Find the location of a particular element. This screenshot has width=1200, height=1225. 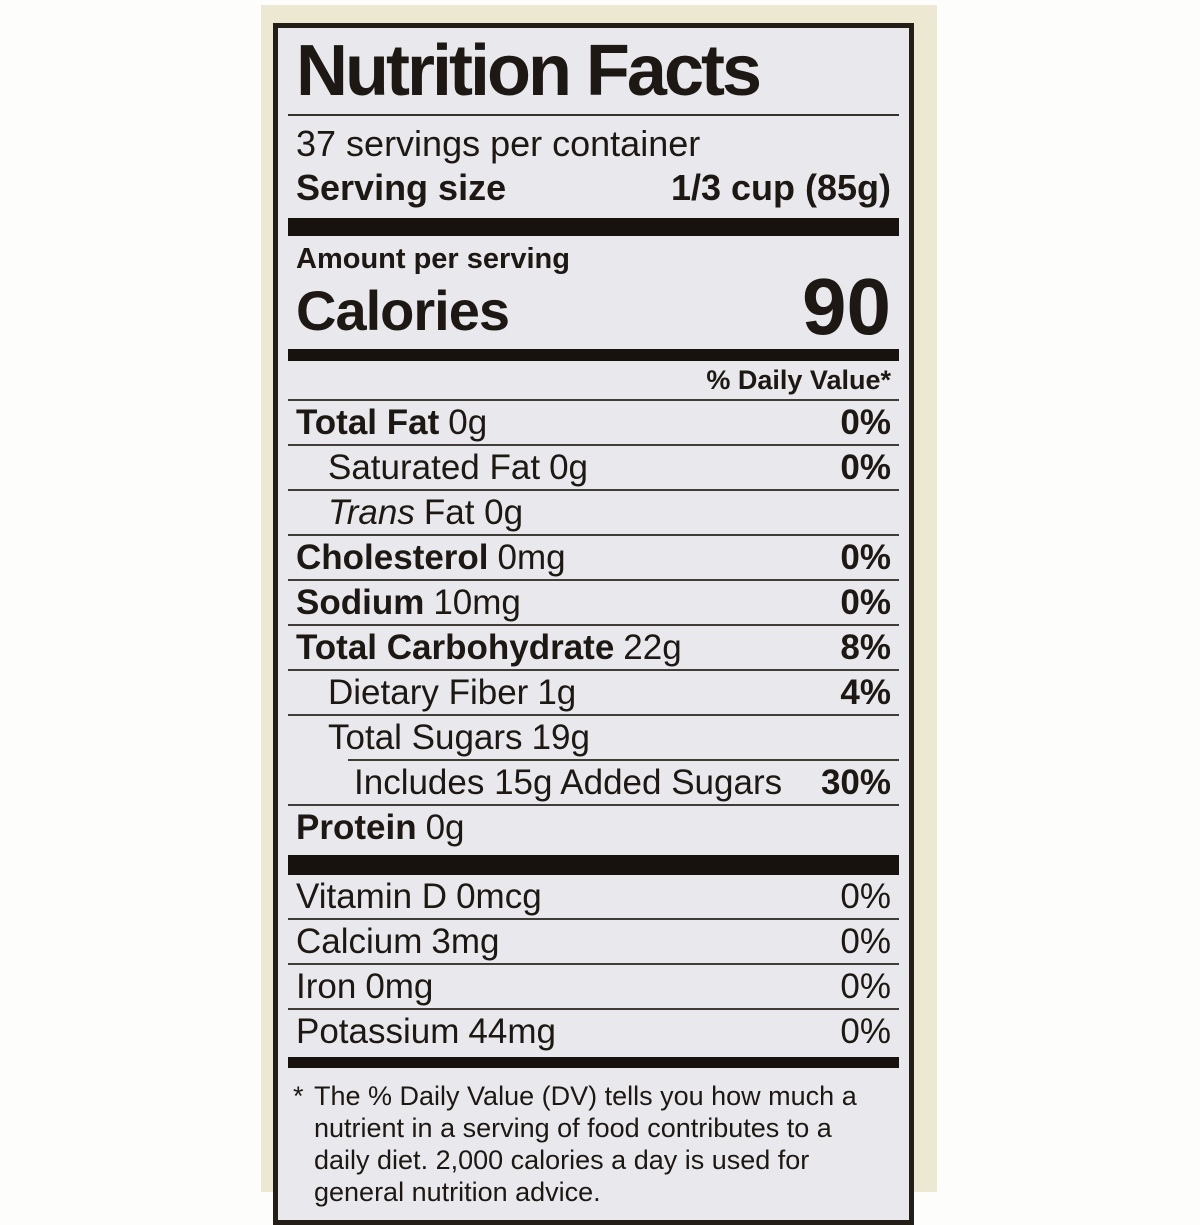

serving-size-label: Serving size is located at coordinates (401, 187).